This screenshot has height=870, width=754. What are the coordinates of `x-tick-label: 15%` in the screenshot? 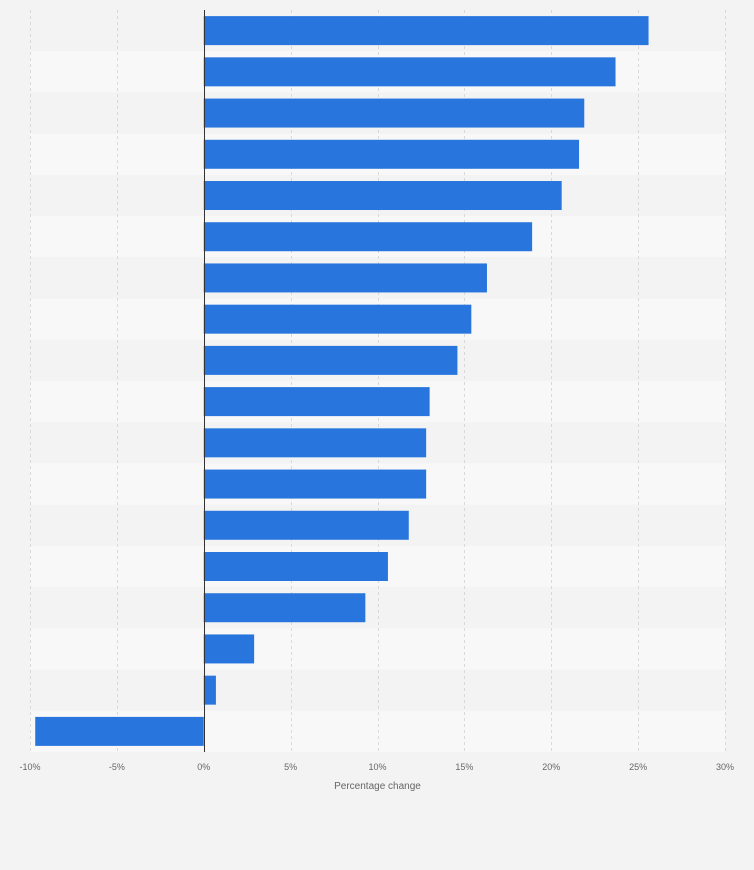 It's located at (464, 767).